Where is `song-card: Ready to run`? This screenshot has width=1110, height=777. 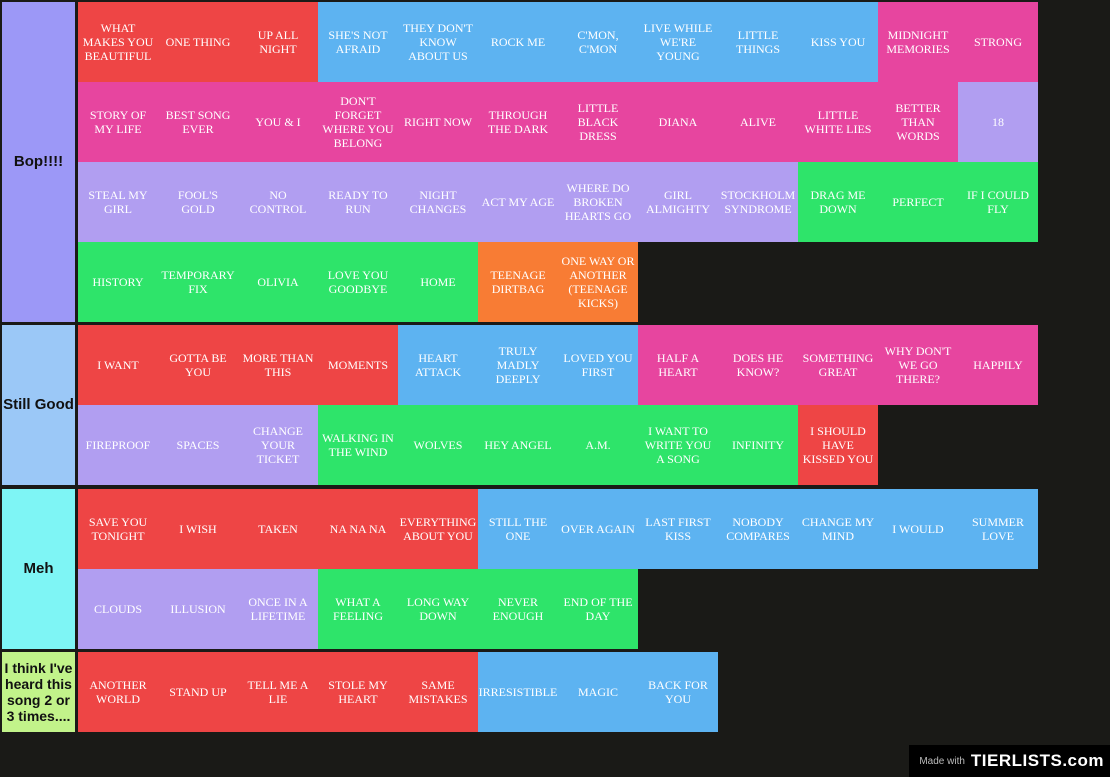 song-card: Ready to run is located at coordinates (358, 202).